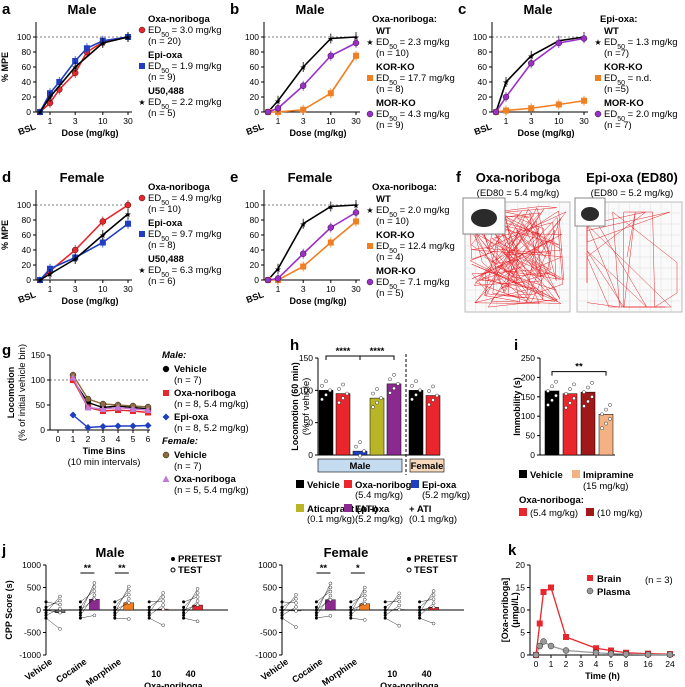  What do you see at coordinates (395, 67) in the screenshot?
I see `legend-name-1: KOR-KO` at bounding box center [395, 67].